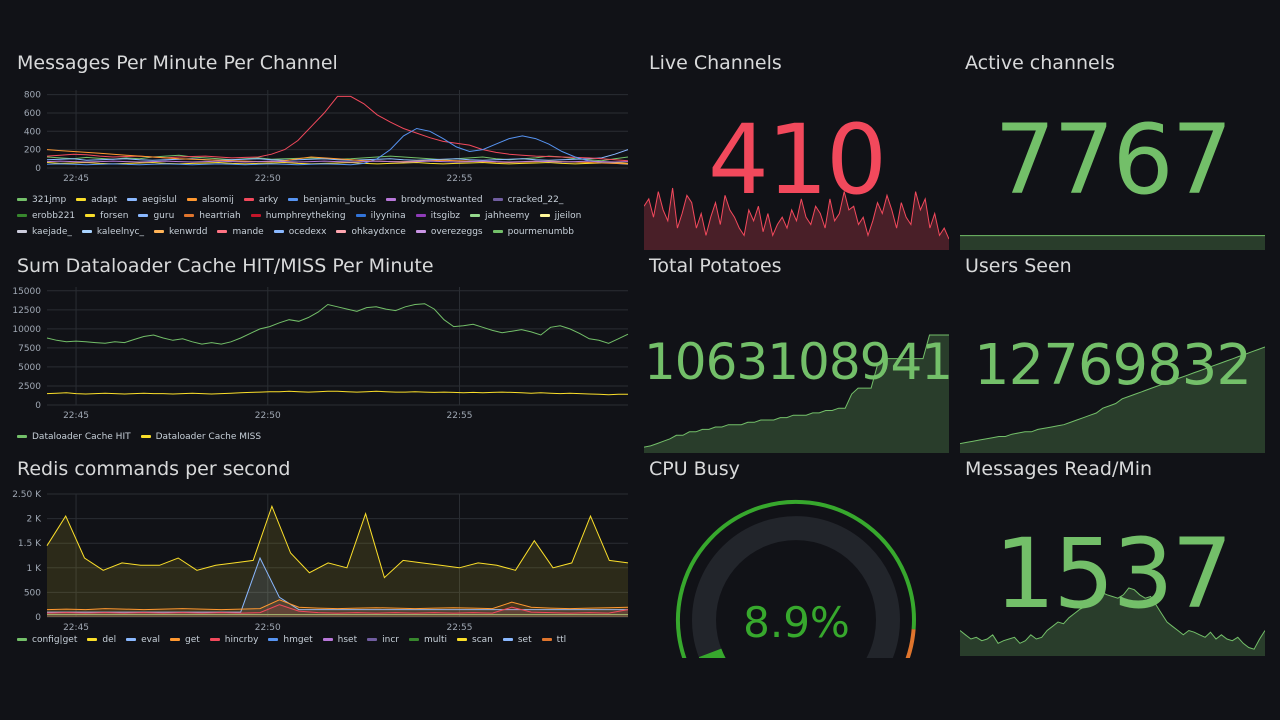  I want to click on legend-item: hincrby, so click(234, 640).